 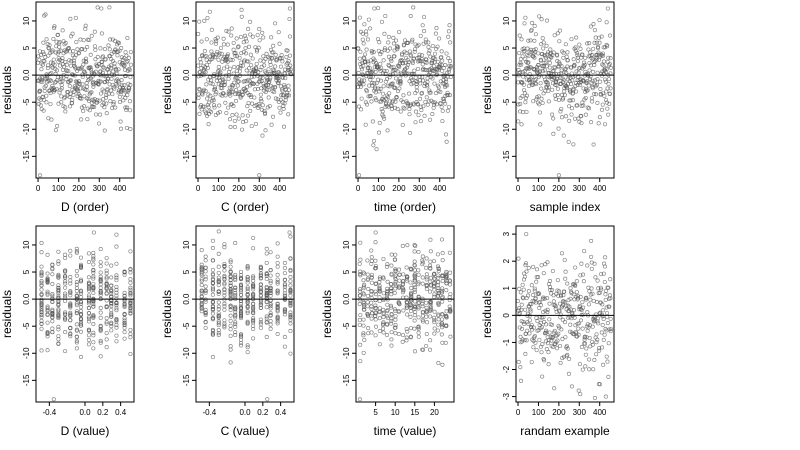 I want to click on x-tick-label: 400, so click(x=600, y=188).